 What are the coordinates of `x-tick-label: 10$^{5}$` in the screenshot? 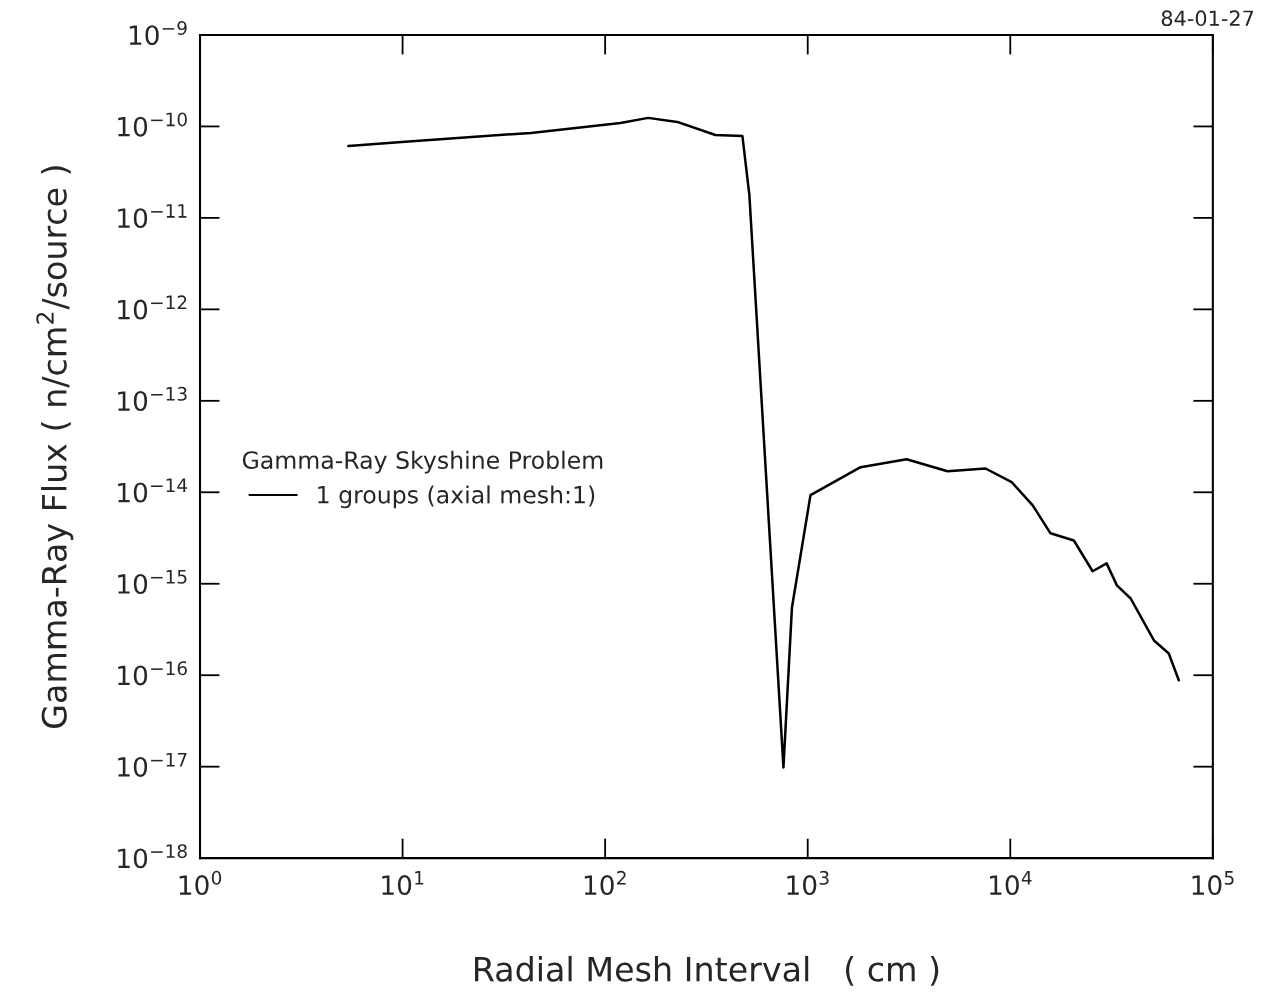 It's located at (1213, 883).